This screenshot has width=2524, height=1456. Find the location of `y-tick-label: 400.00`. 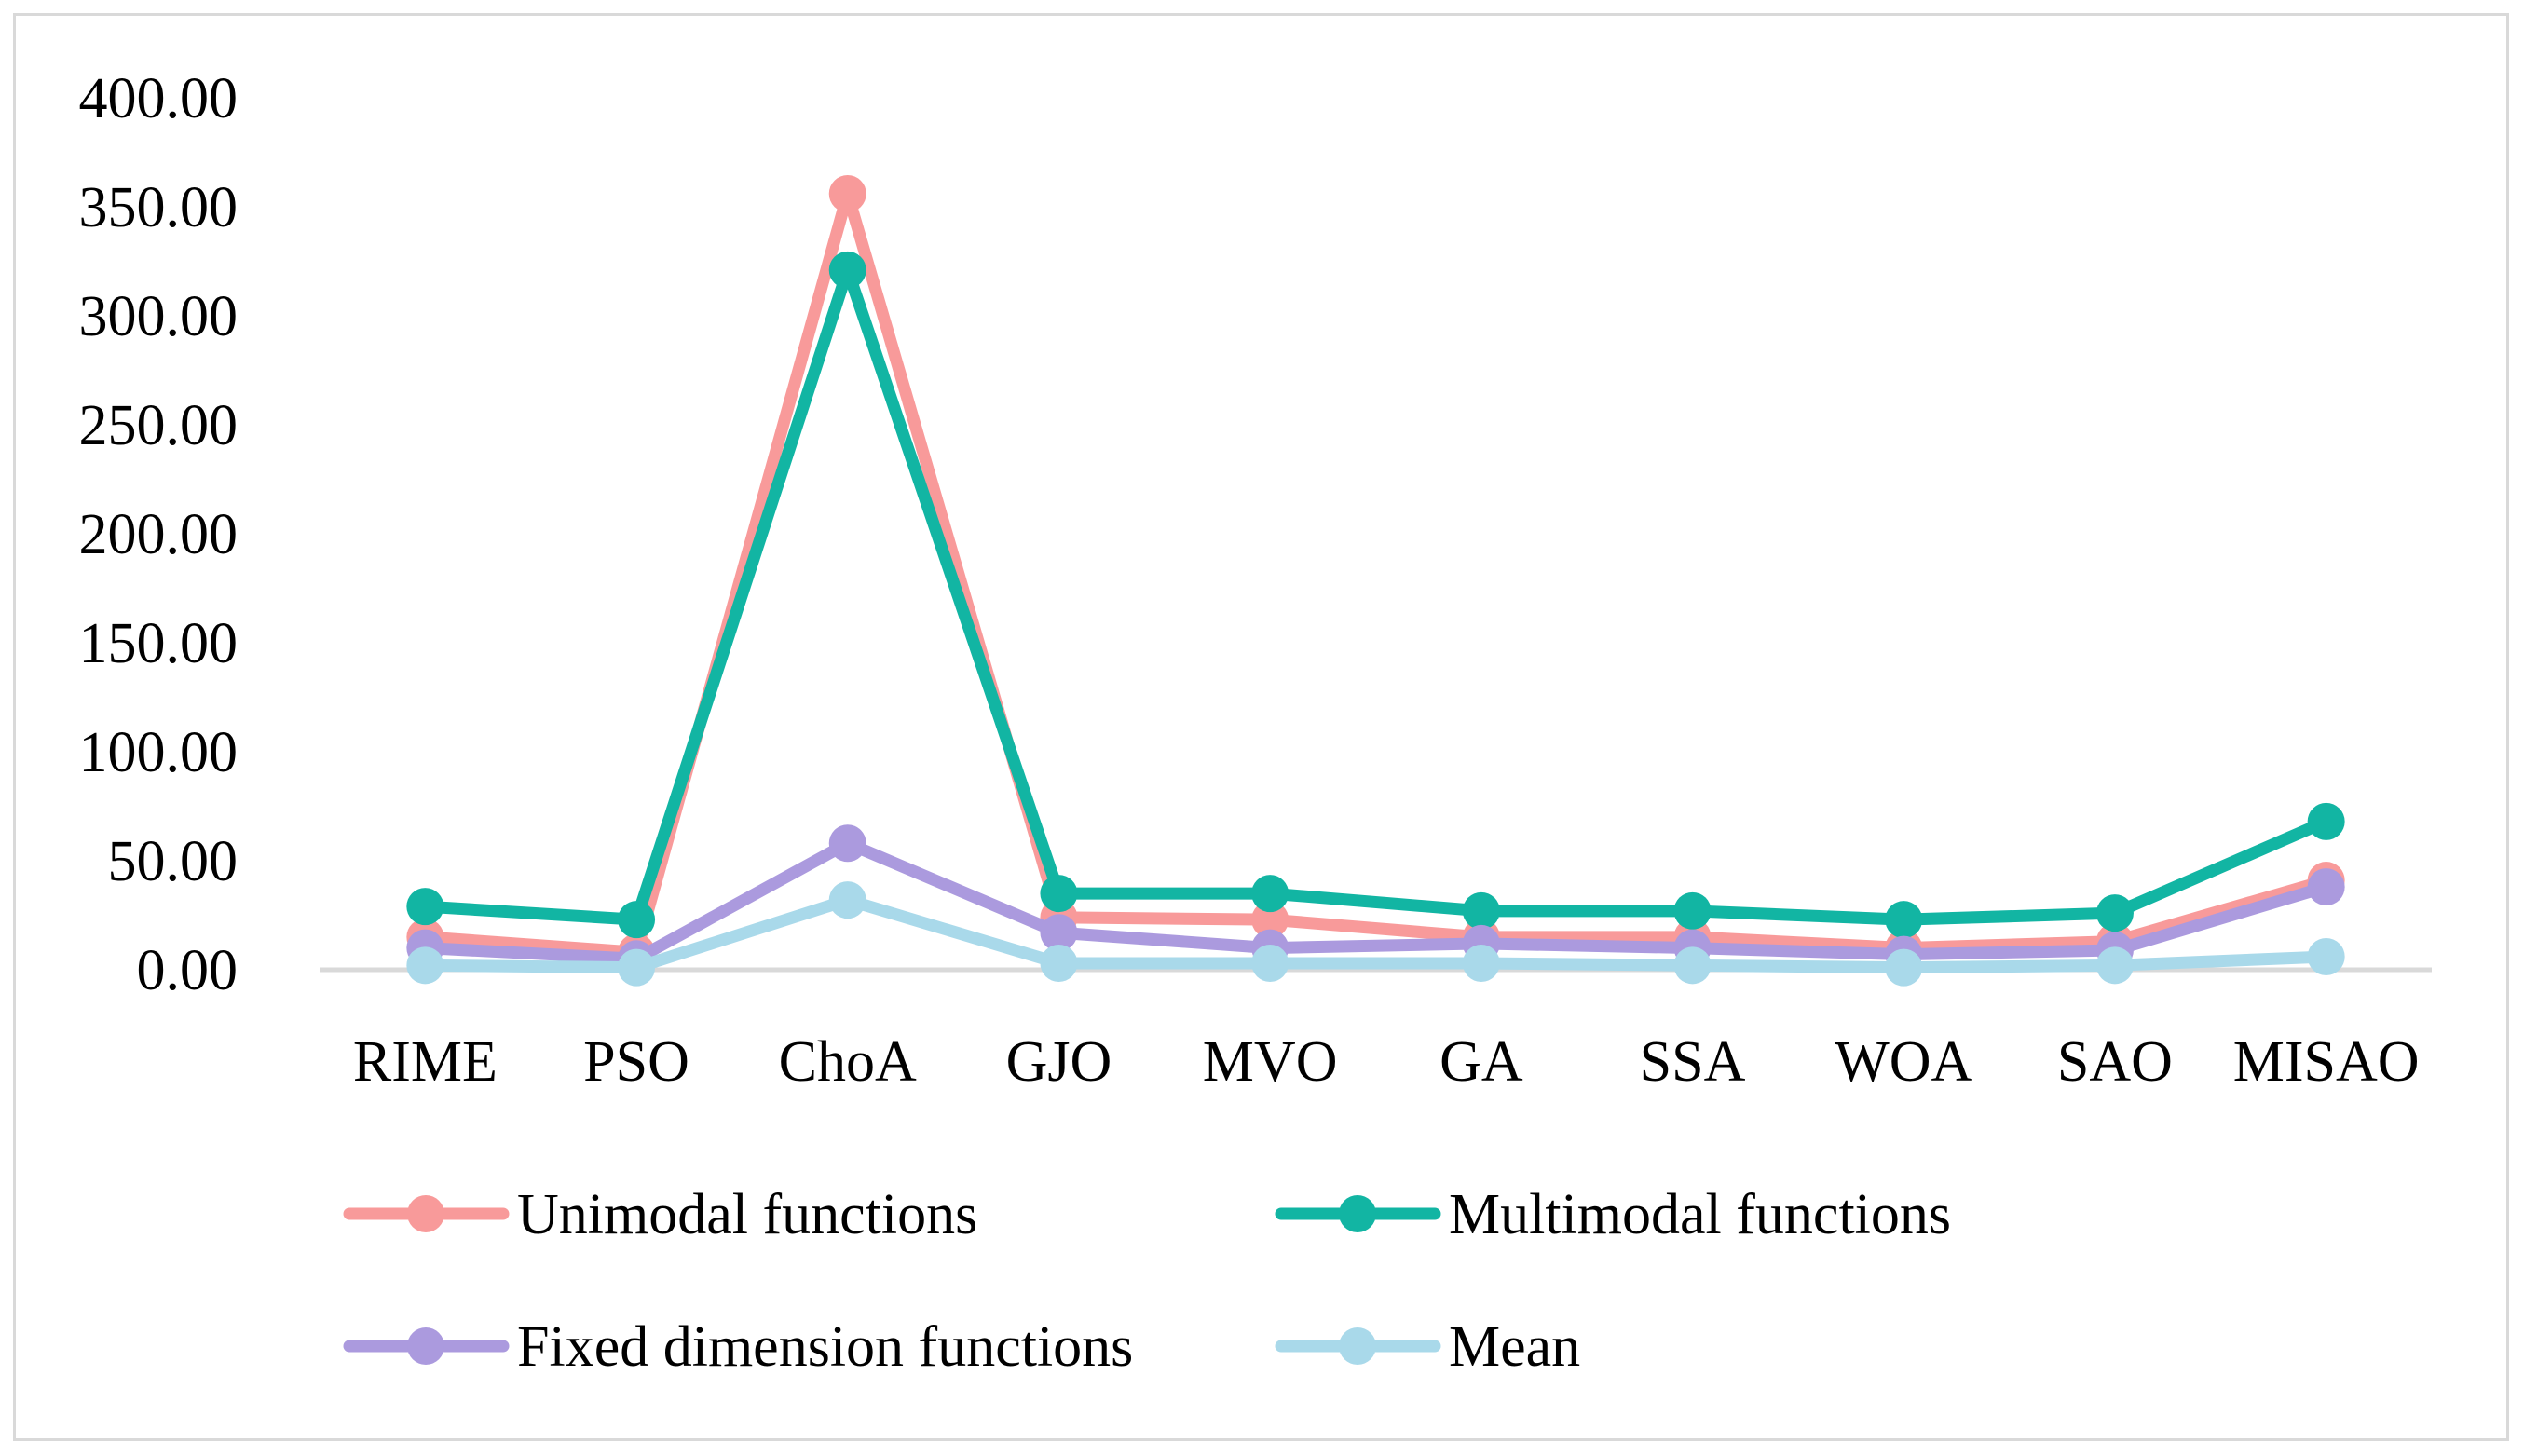

y-tick-label: 400.00 is located at coordinates (159, 98).